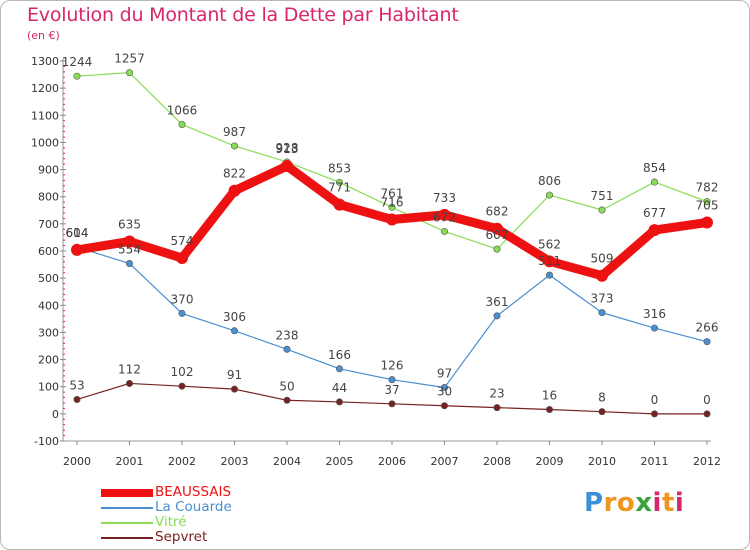 This screenshot has width=750, height=550. What do you see at coordinates (391, 390) in the screenshot?
I see `data-label: 37` at bounding box center [391, 390].